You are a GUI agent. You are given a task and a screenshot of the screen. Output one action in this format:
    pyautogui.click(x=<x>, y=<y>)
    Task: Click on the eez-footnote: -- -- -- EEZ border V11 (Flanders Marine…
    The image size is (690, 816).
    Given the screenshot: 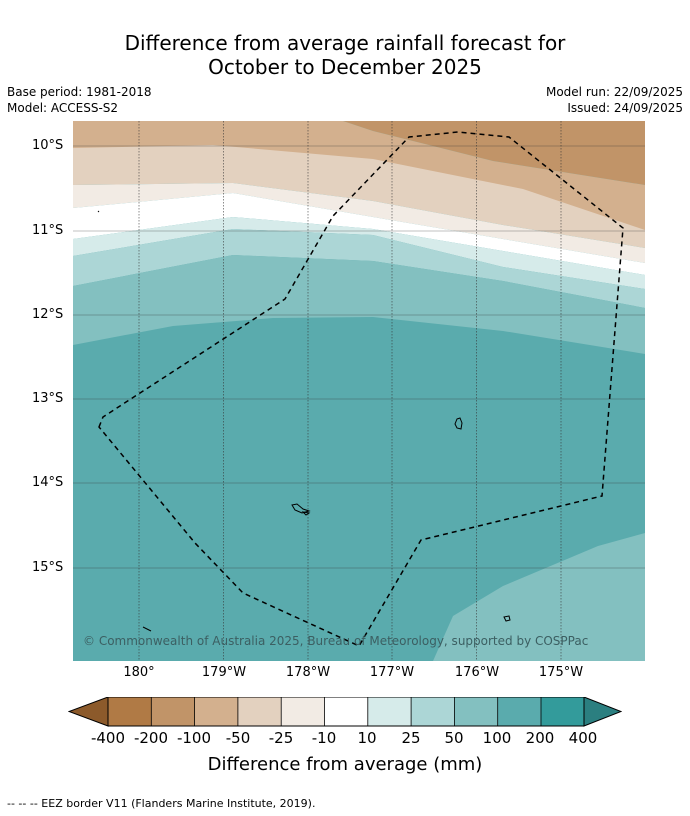 What is the action you would take?
    pyautogui.click(x=161, y=803)
    